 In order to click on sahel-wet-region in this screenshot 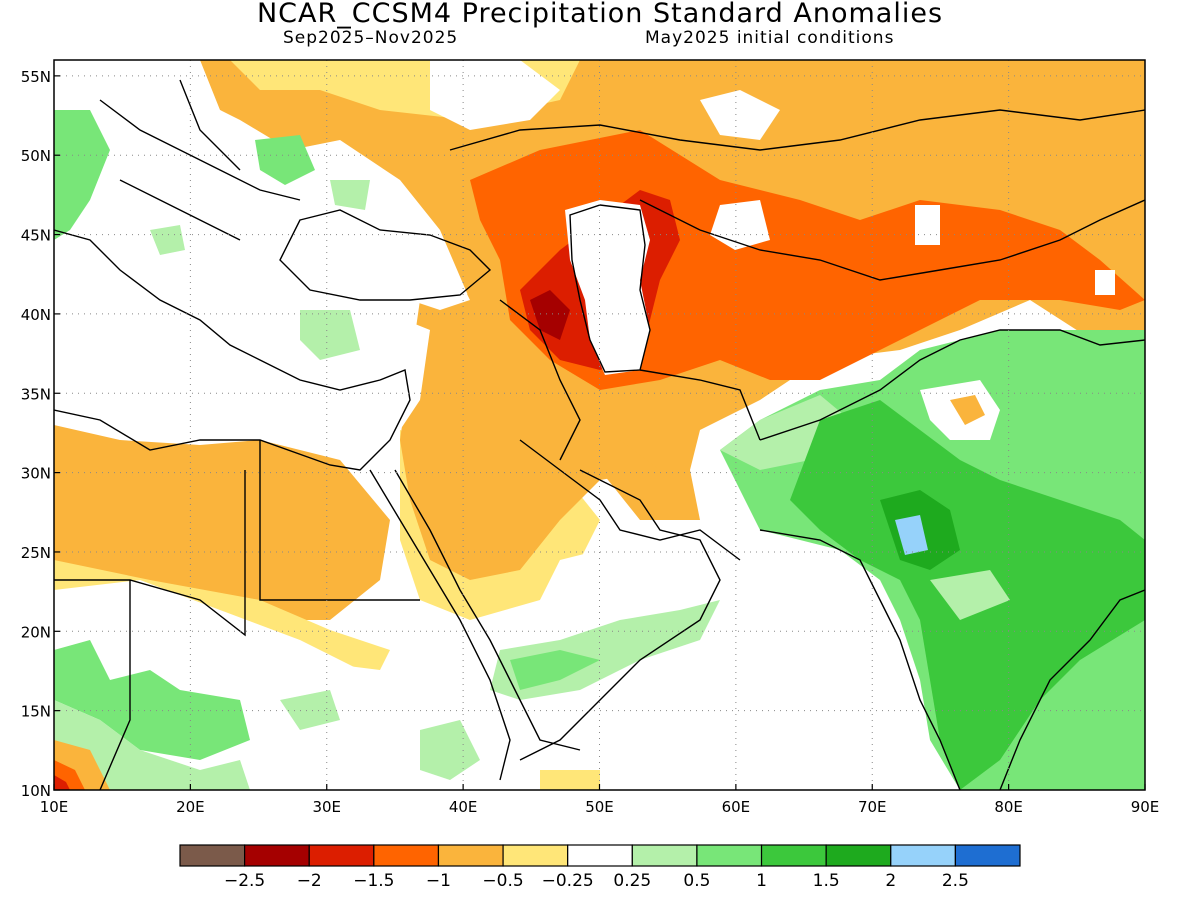, I will do `click(152, 700)`.